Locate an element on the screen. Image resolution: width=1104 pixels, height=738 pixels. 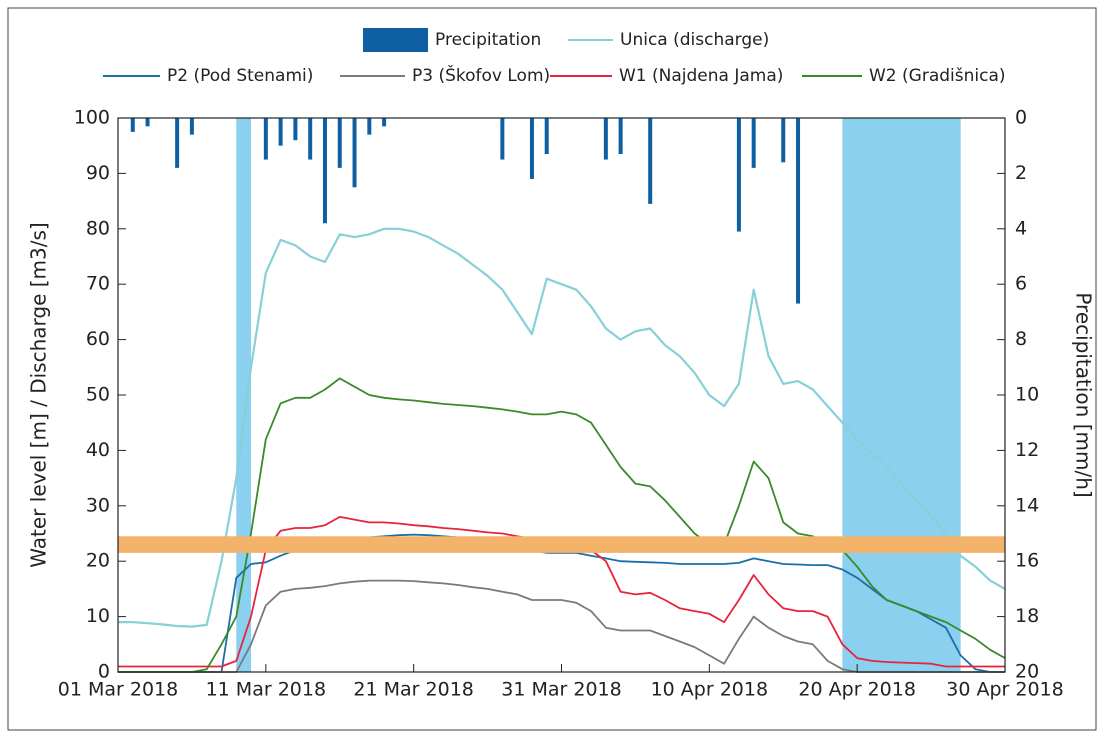
y-tick-label: 0 is located at coordinates (104, 672).